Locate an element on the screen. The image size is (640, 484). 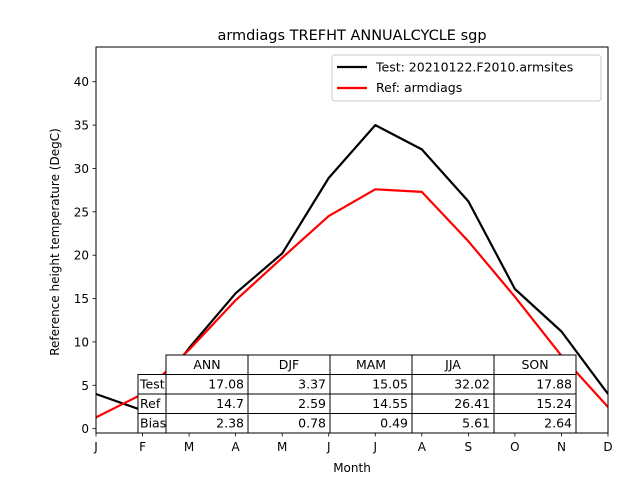
table-header-label: JJA is located at coordinates (452, 364).